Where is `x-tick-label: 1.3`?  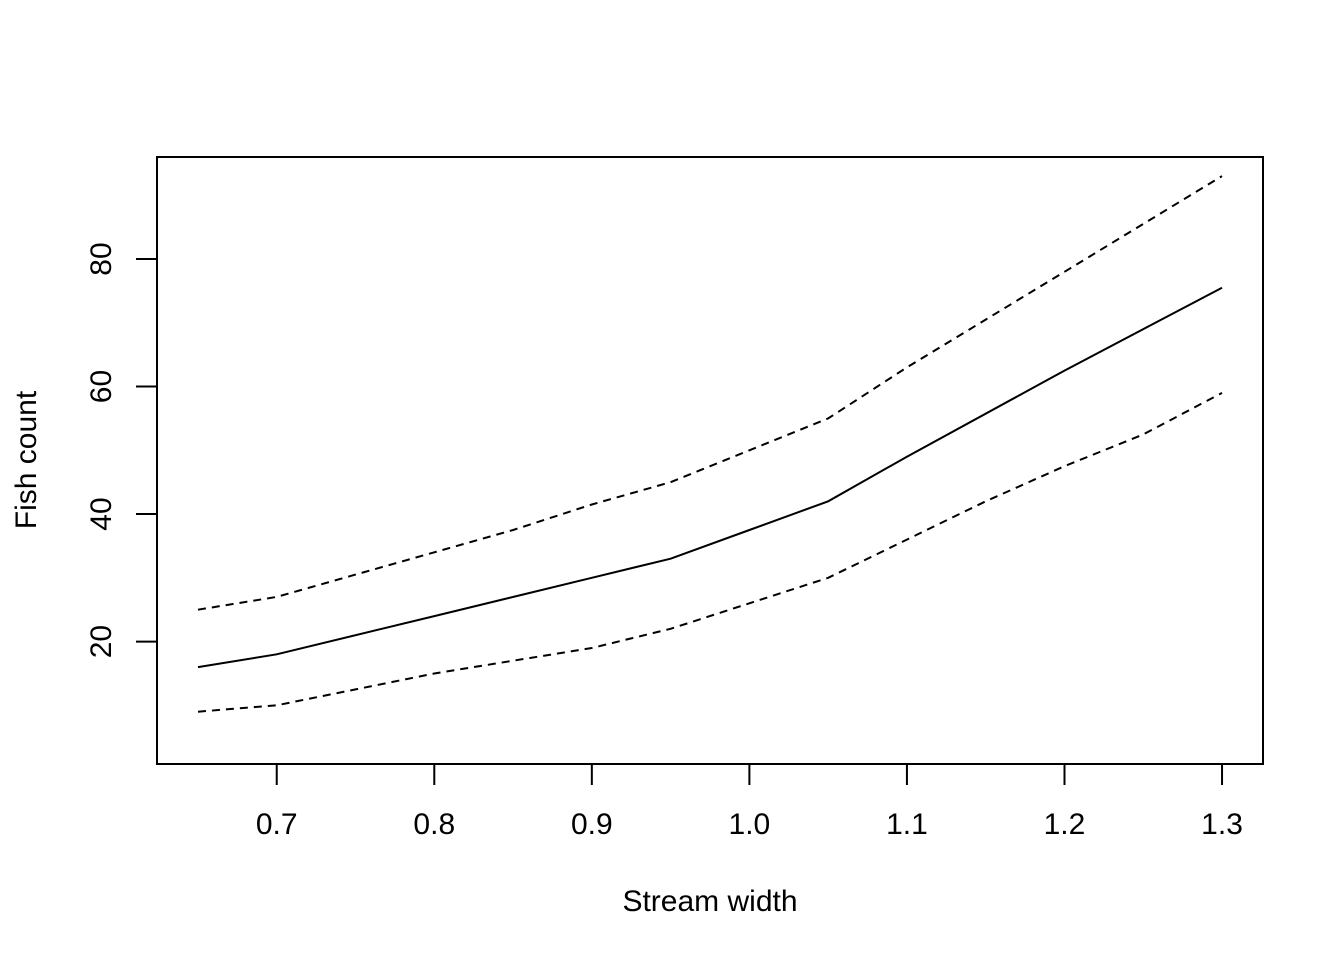
x-tick-label: 1.3 is located at coordinates (1222, 824).